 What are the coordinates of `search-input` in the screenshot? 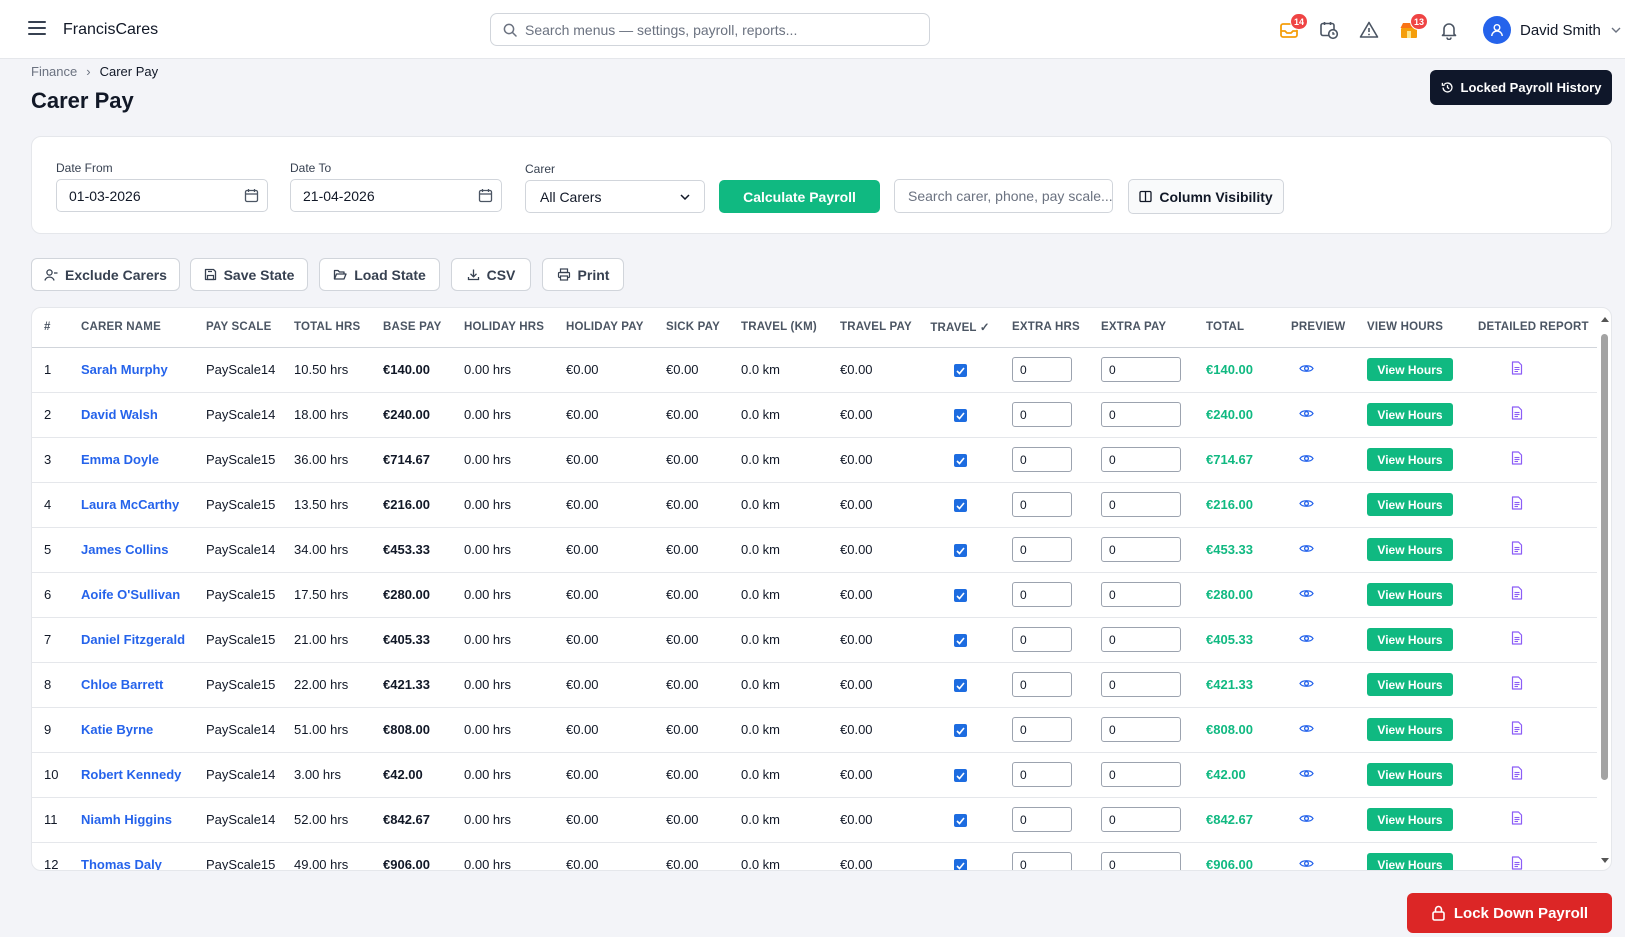 It's located at (720, 29).